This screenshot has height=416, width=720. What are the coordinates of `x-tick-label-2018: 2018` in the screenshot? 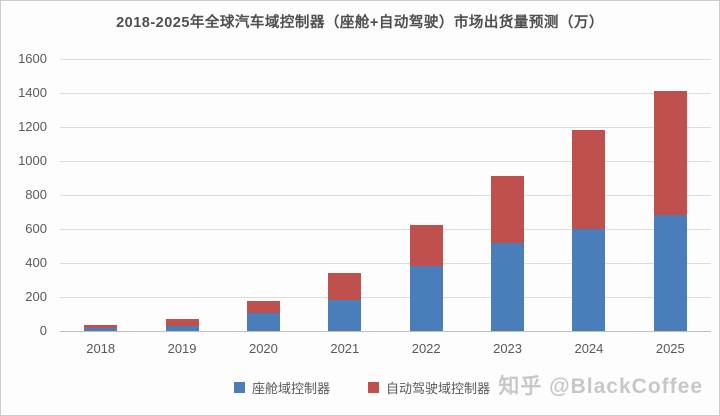 It's located at (101, 348).